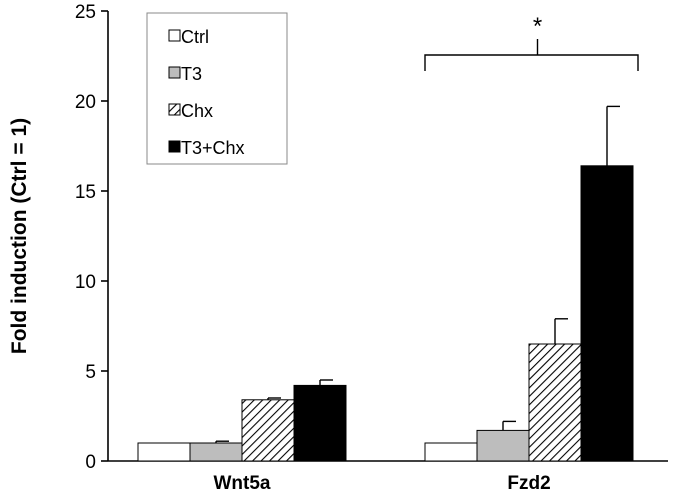  Describe the element at coordinates (607, 313) in the screenshot. I see `bar-fzd2-t3-chx` at that location.